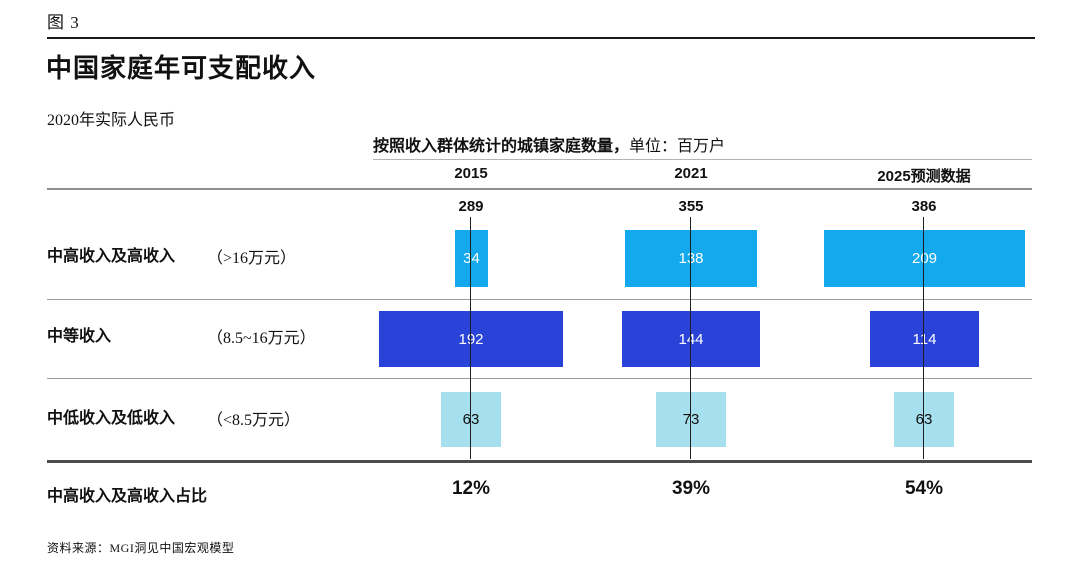 The height and width of the screenshot is (563, 1079). Describe the element at coordinates (539, 461) in the screenshot. I see `table-bottom-rule` at that location.